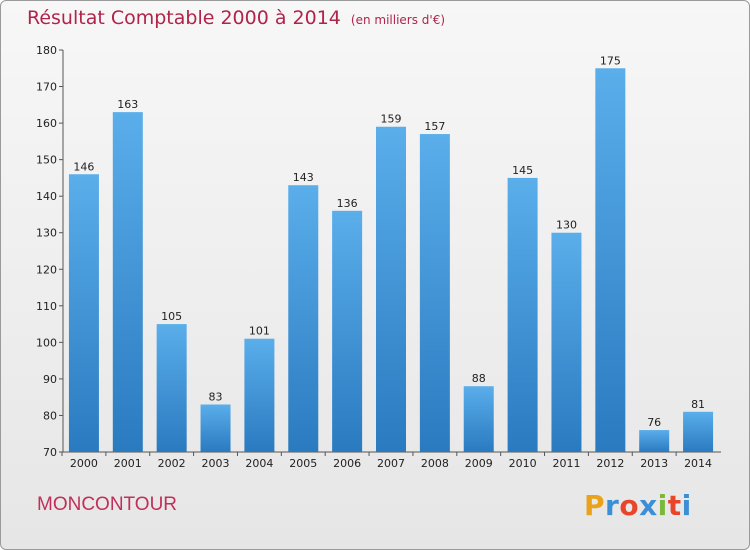 This screenshot has width=750, height=550. Describe the element at coordinates (215, 428) in the screenshot. I see `bar-2003` at that location.